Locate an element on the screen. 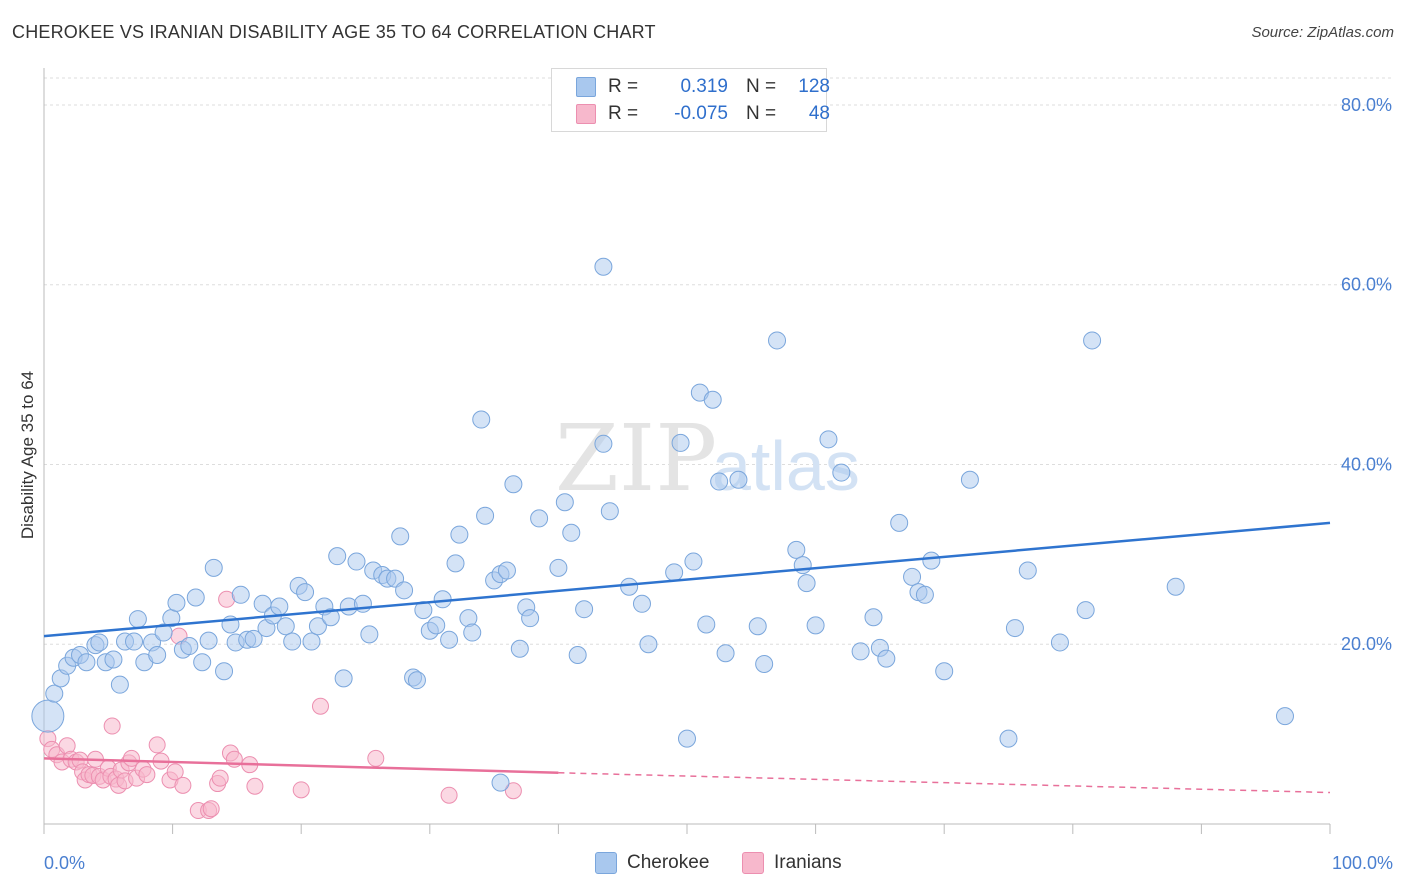 This screenshot has width=1406, height=892. cherokee-legend-swatch is located at coordinates (606, 863).